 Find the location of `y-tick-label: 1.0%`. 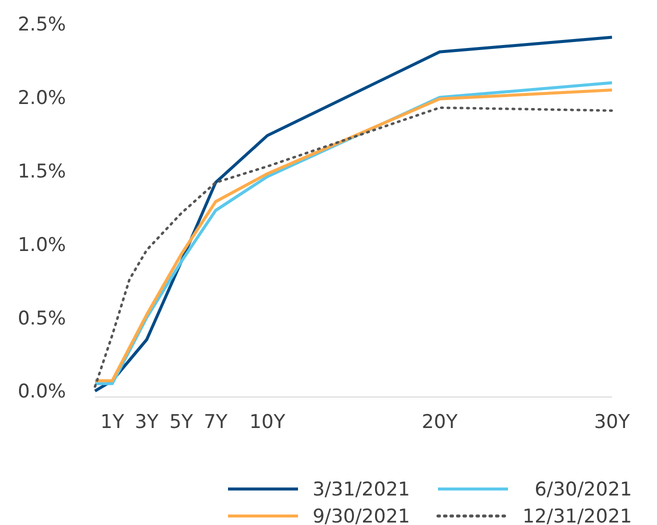

y-tick-label: 1.0% is located at coordinates (42, 245).